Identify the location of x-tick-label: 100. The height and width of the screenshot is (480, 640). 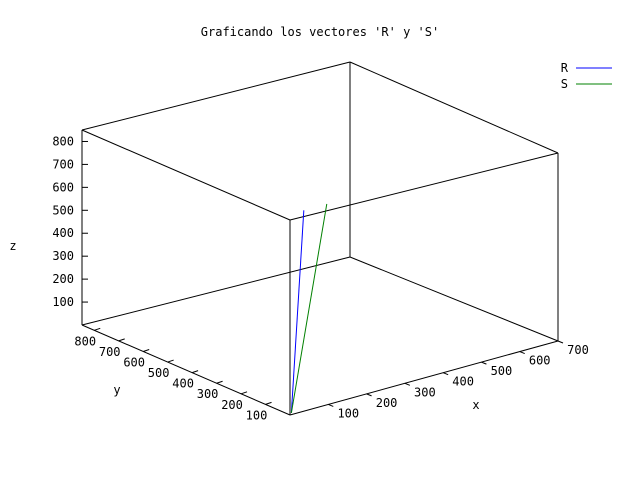
(348, 413).